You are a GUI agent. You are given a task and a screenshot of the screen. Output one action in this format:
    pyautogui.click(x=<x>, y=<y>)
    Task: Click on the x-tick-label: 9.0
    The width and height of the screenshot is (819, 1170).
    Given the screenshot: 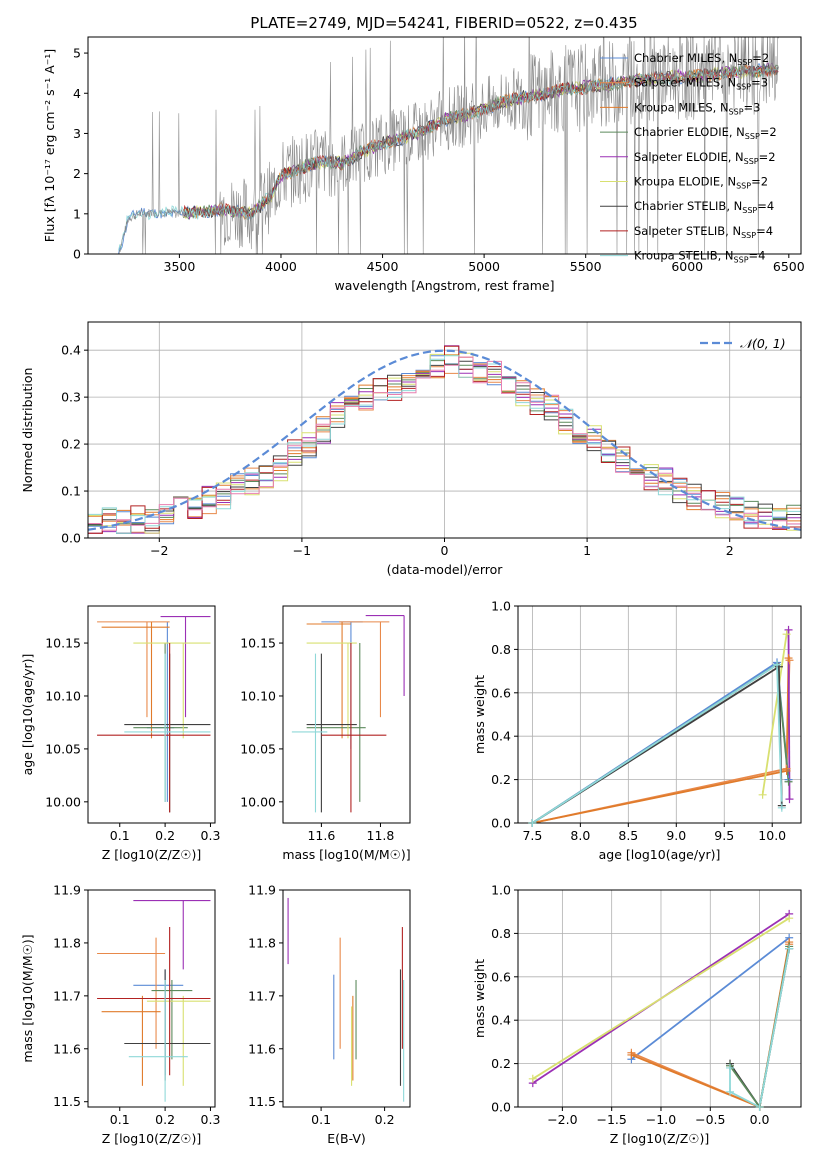 What is the action you would take?
    pyautogui.click(x=676, y=835)
    